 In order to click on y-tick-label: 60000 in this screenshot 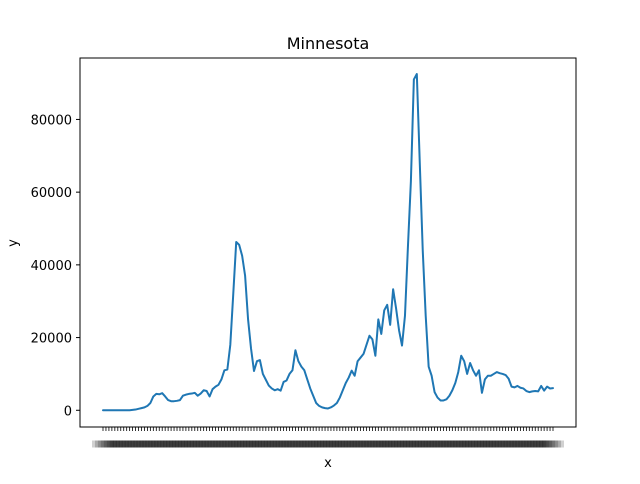, I will do `click(51, 193)`.